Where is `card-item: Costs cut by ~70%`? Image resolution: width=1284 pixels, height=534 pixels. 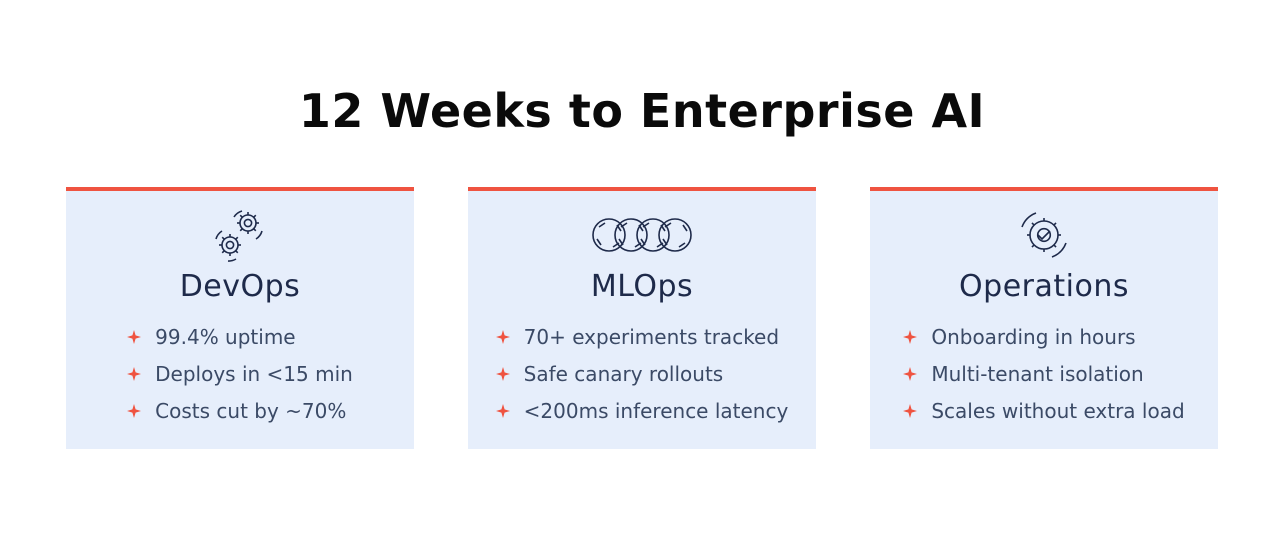
card-item: Costs cut by ~70% is located at coordinates (240, 410).